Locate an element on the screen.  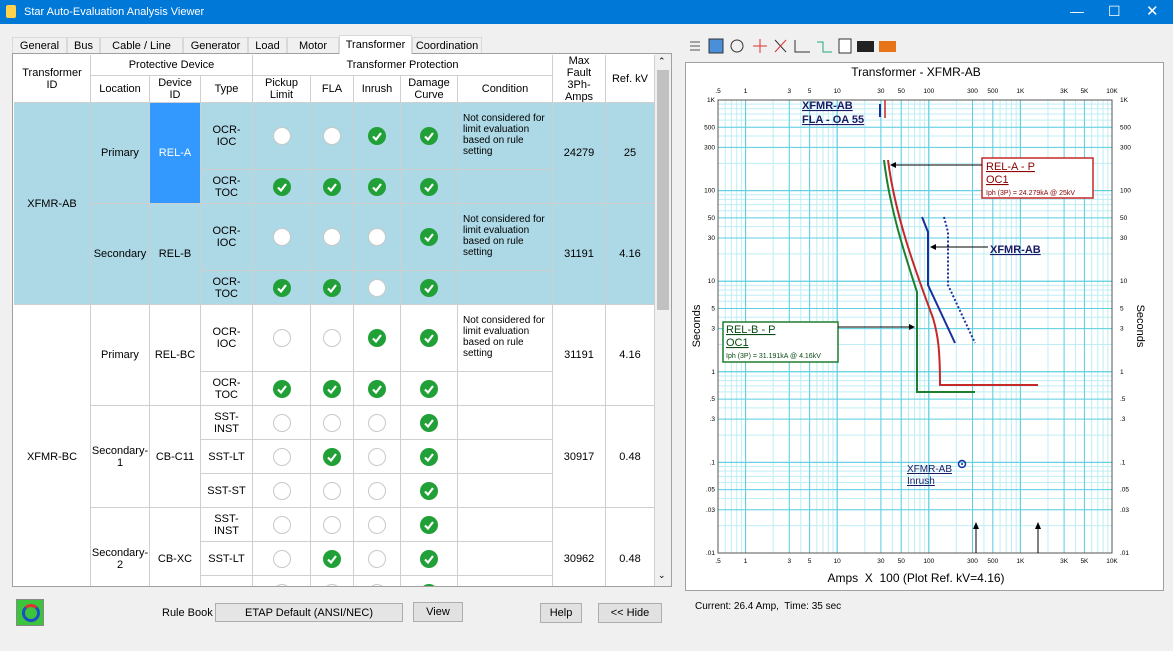
y-tick-label-right: 50 is located at coordinates (1124, 218).